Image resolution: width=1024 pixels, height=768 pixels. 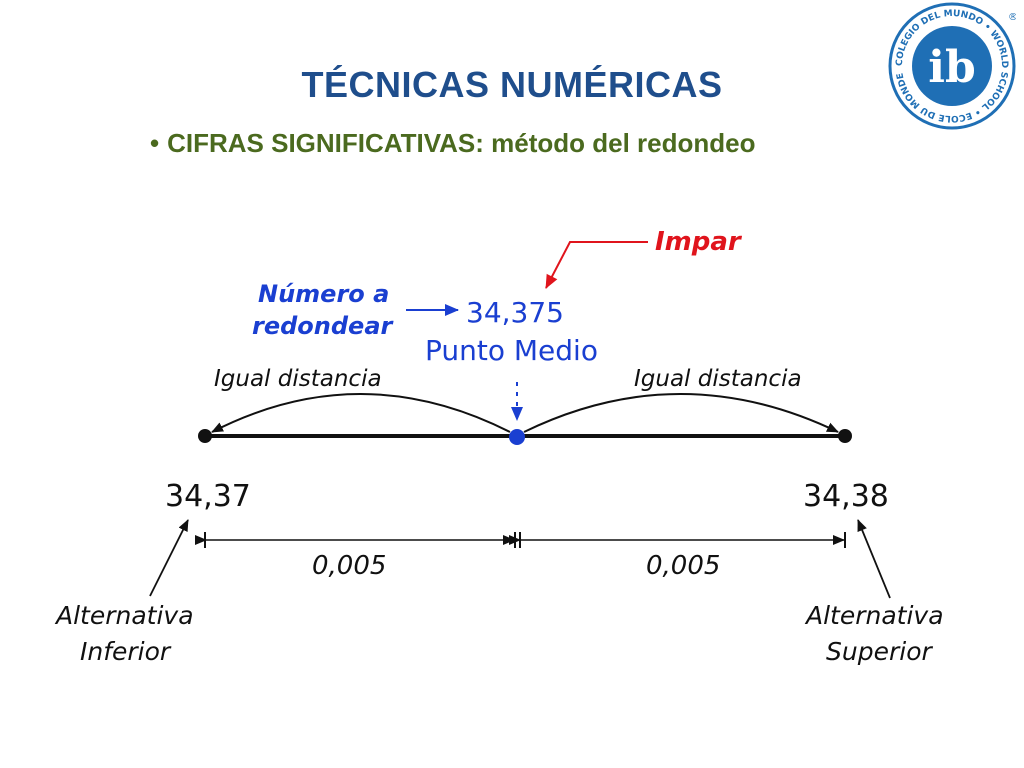 I want to click on upper-point, so click(x=845, y=436).